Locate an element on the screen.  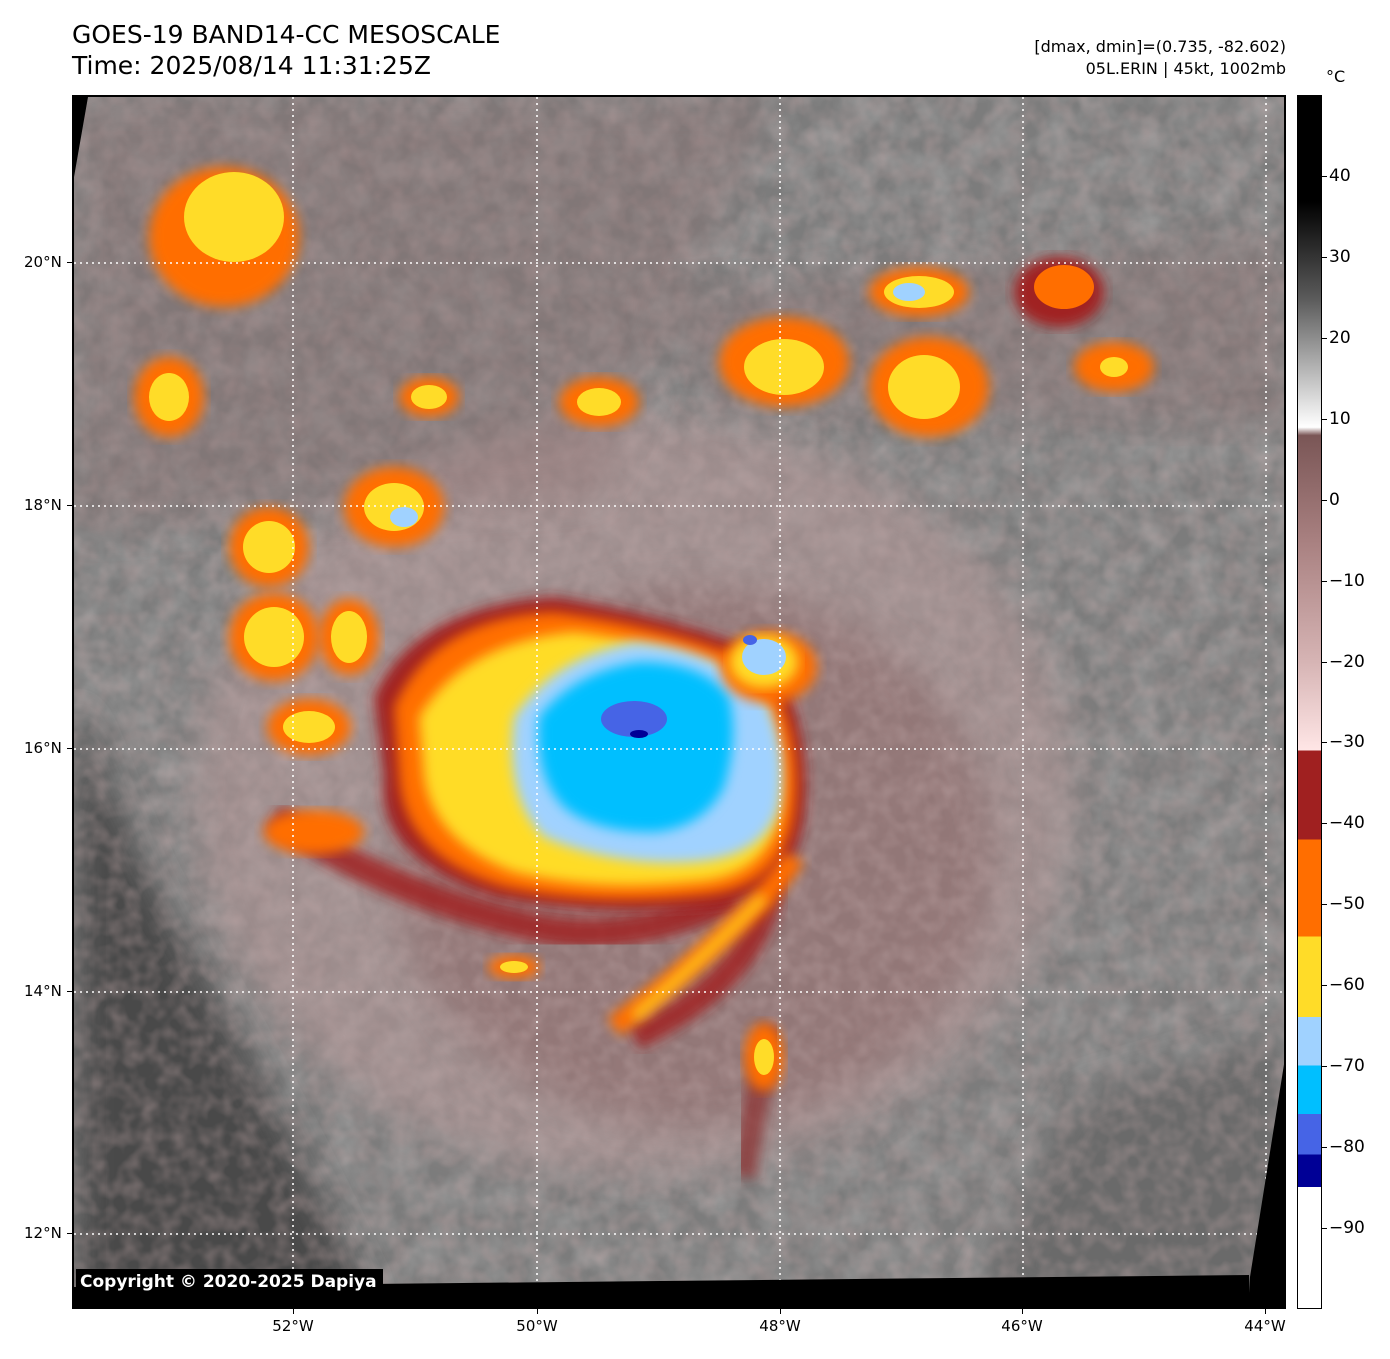
lon-label-50w: 50°W is located at coordinates (537, 1326).